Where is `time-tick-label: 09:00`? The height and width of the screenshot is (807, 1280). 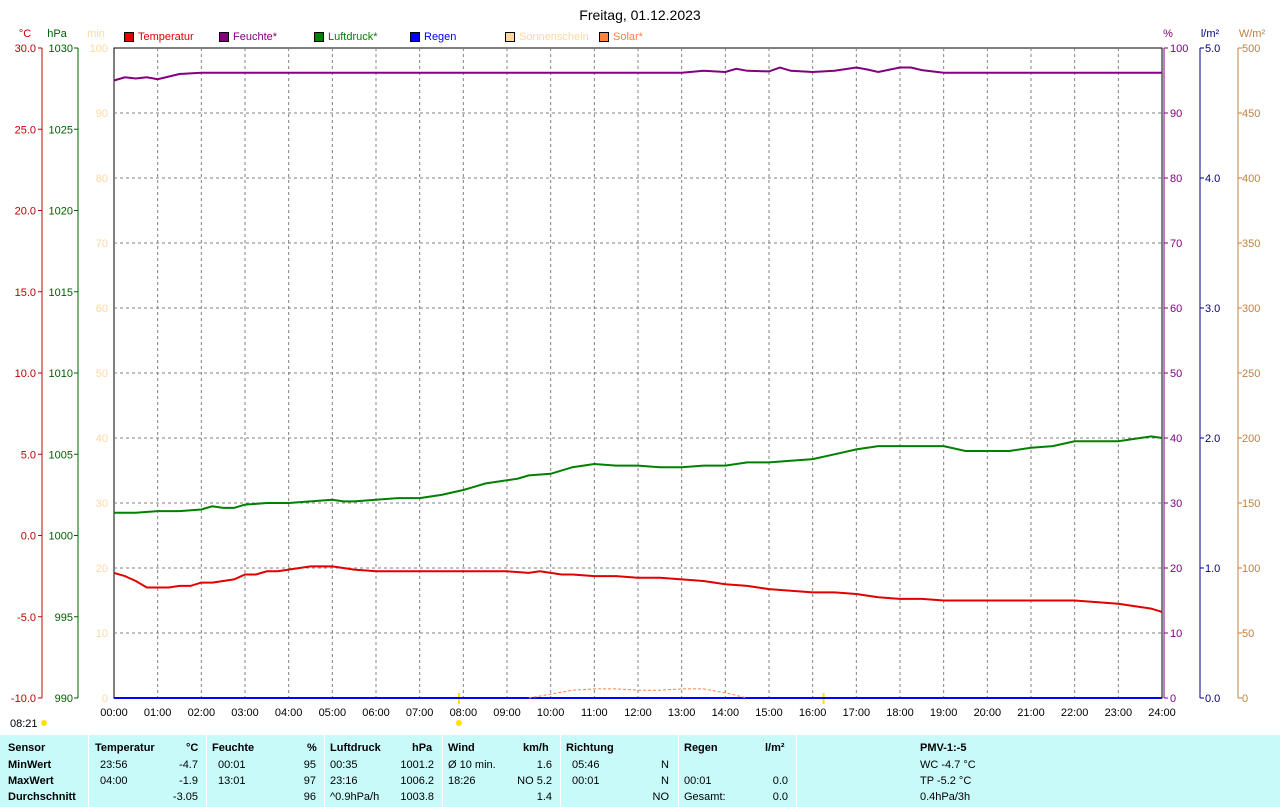 time-tick-label: 09:00 is located at coordinates (507, 713).